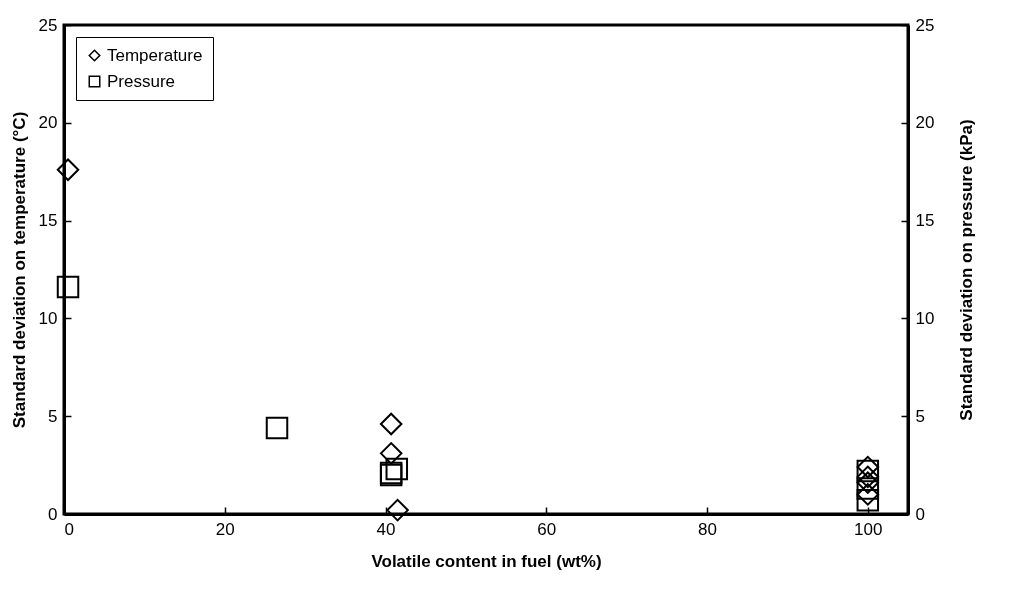 The image size is (1021, 600). What do you see at coordinates (19, 270) in the screenshot?
I see `y-axis-title: Standard deviation on temperature (°C)` at bounding box center [19, 270].